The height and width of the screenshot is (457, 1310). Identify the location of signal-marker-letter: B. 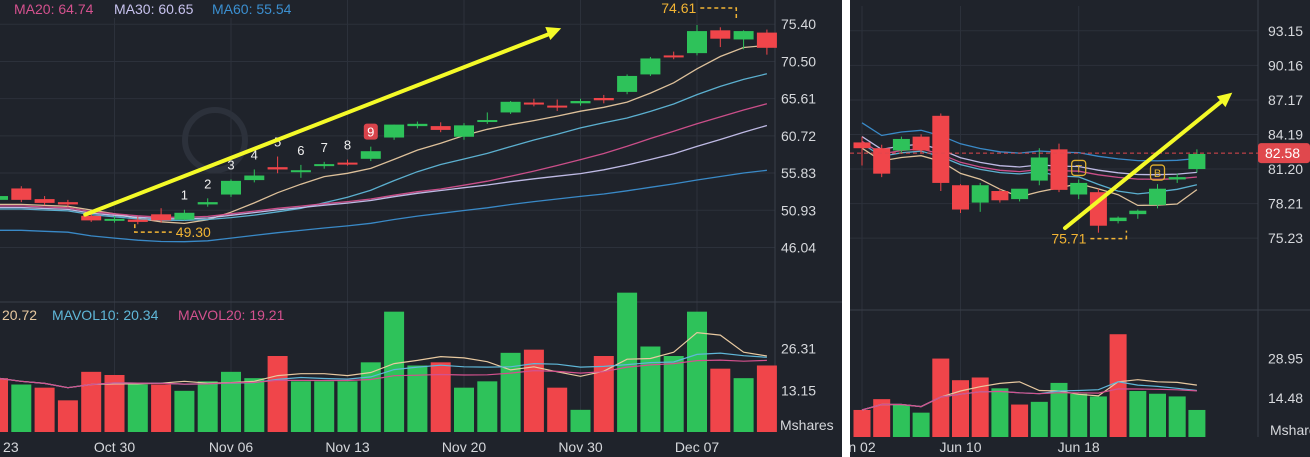
(1157, 174).